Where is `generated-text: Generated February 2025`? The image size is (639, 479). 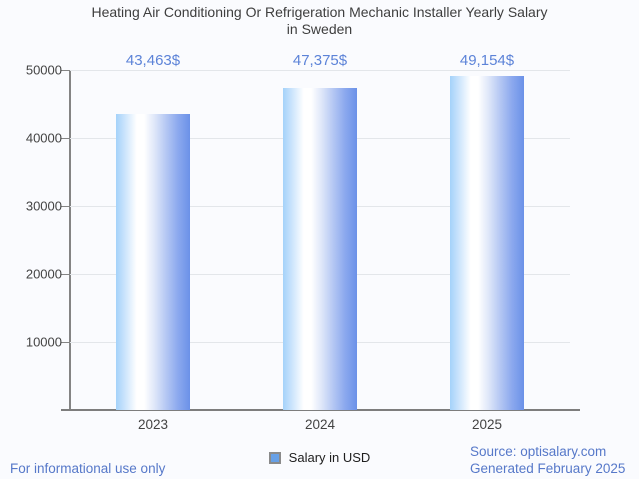
generated-text: Generated February 2025 is located at coordinates (548, 468).